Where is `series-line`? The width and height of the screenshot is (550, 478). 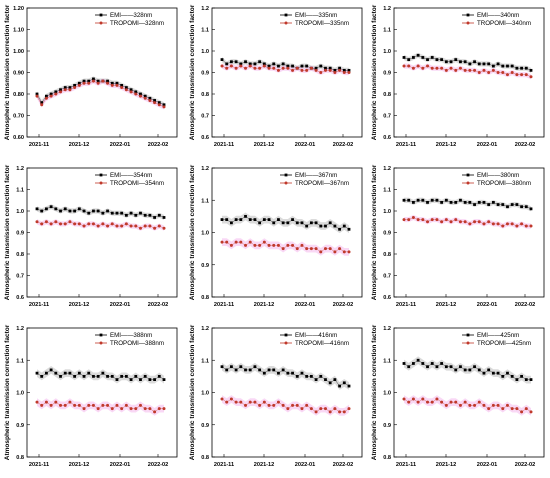 series-line is located at coordinates (285, 376).